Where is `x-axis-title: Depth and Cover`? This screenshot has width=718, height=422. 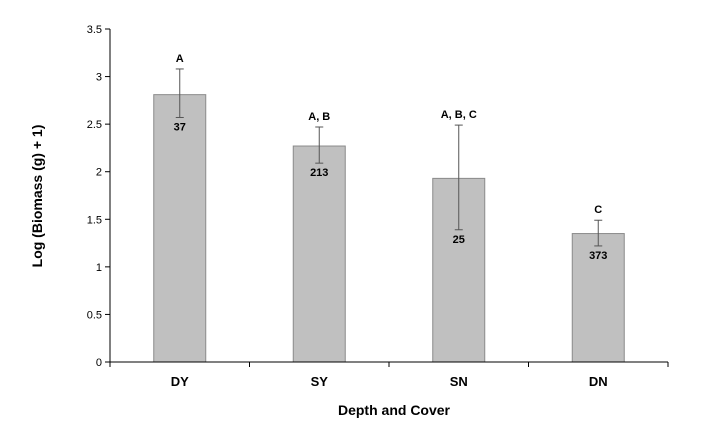
x-axis-title: Depth and Cover is located at coordinates (394, 410).